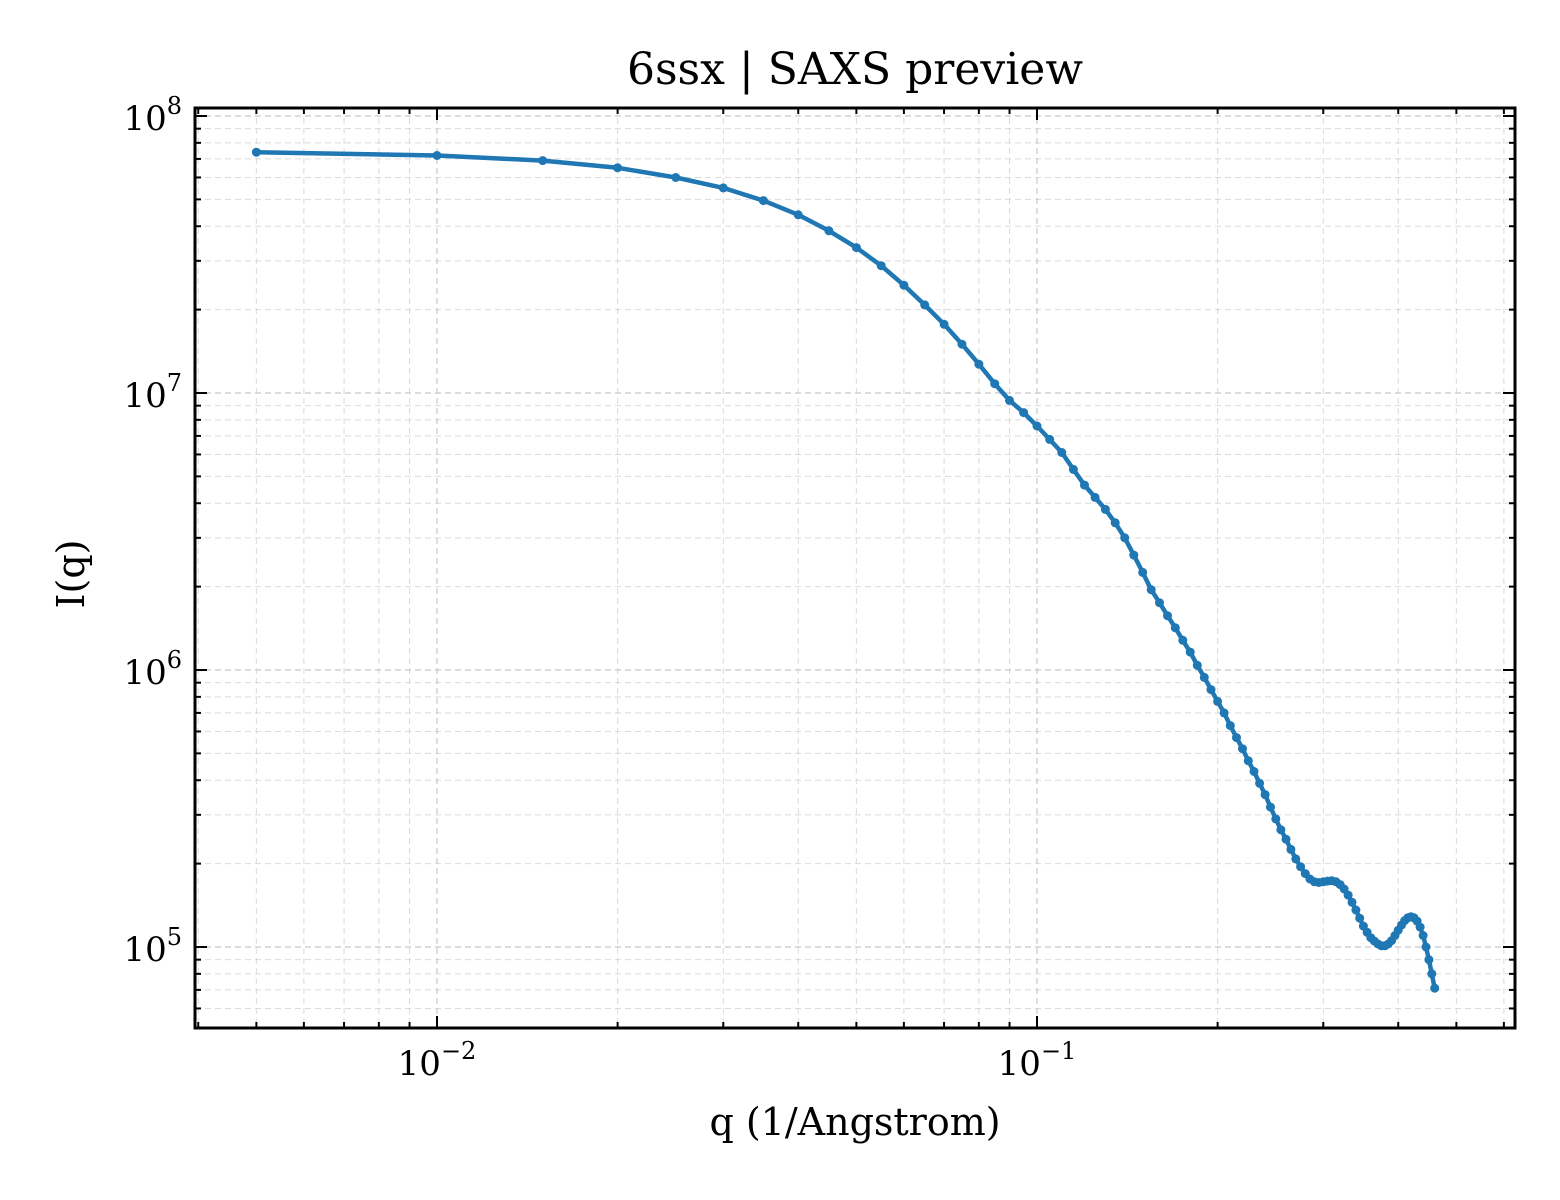 This screenshot has height=1200, width=1560. I want to click on x-tick-label: 10⁻², so click(437, 1060).